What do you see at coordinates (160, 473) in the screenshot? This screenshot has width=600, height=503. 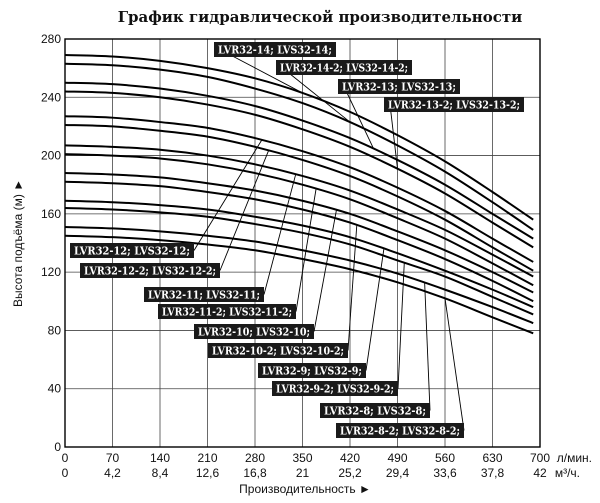 I see `x-tick-secondary-2: 8,4` at bounding box center [160, 473].